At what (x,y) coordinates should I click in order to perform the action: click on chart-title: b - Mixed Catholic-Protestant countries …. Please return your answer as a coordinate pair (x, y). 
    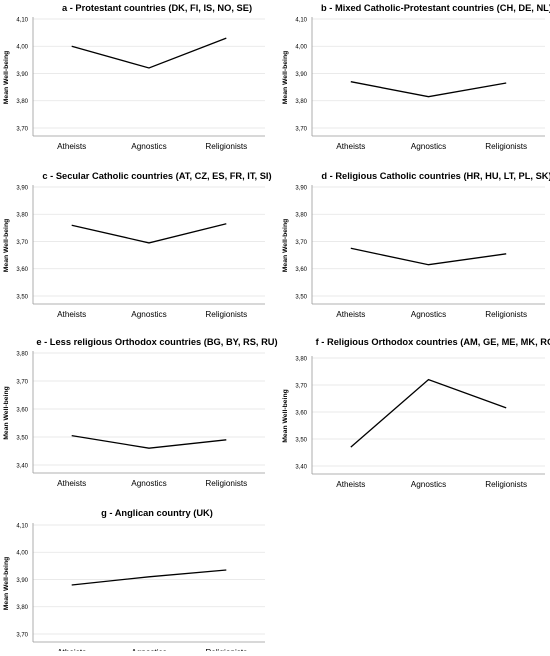
    Looking at the image, I should click on (435, 8).